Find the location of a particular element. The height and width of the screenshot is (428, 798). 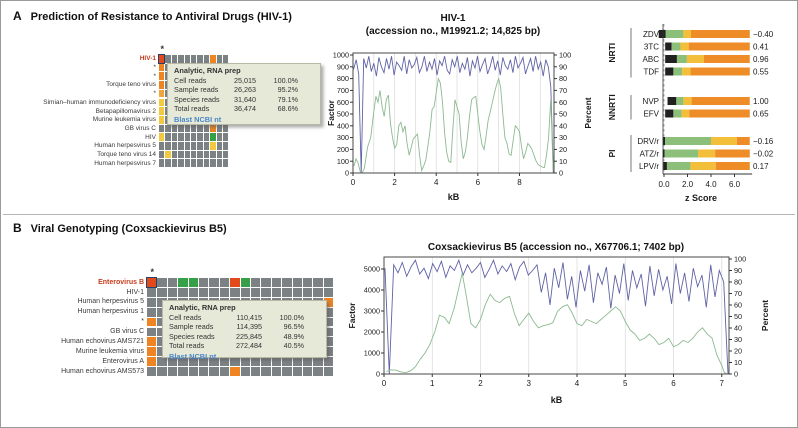

heatmap-cell-selected is located at coordinates (151, 282).